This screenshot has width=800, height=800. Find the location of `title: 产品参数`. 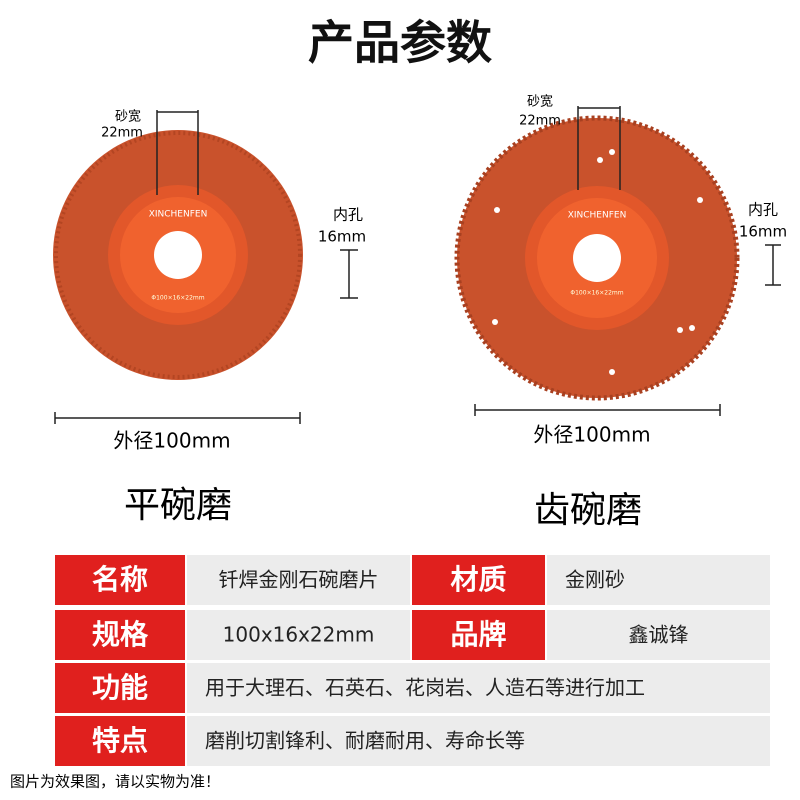

title: 产品参数 is located at coordinates (400, 43).